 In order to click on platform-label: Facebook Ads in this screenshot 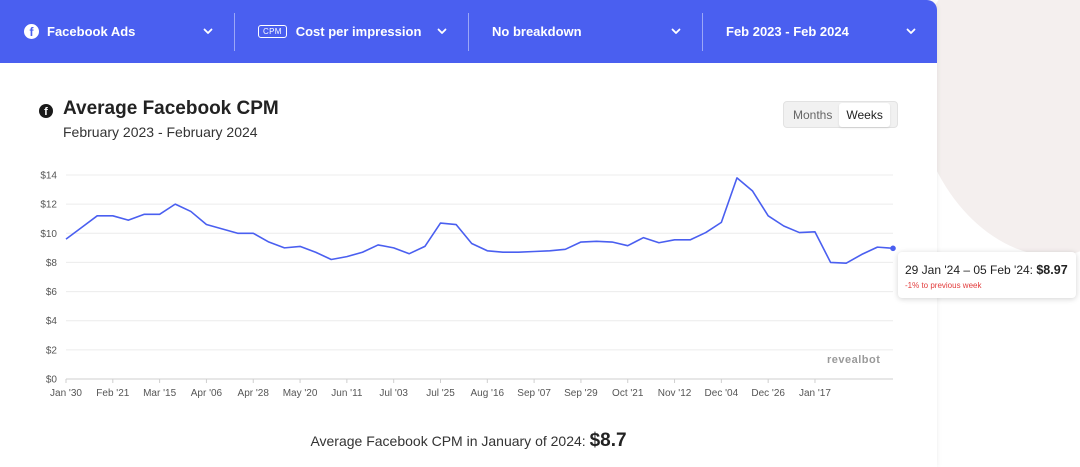, I will do `click(91, 31)`.